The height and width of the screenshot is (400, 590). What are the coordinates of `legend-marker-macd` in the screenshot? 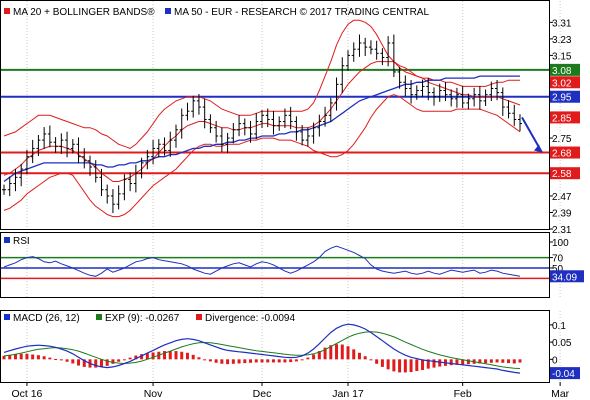 It's located at (7, 317).